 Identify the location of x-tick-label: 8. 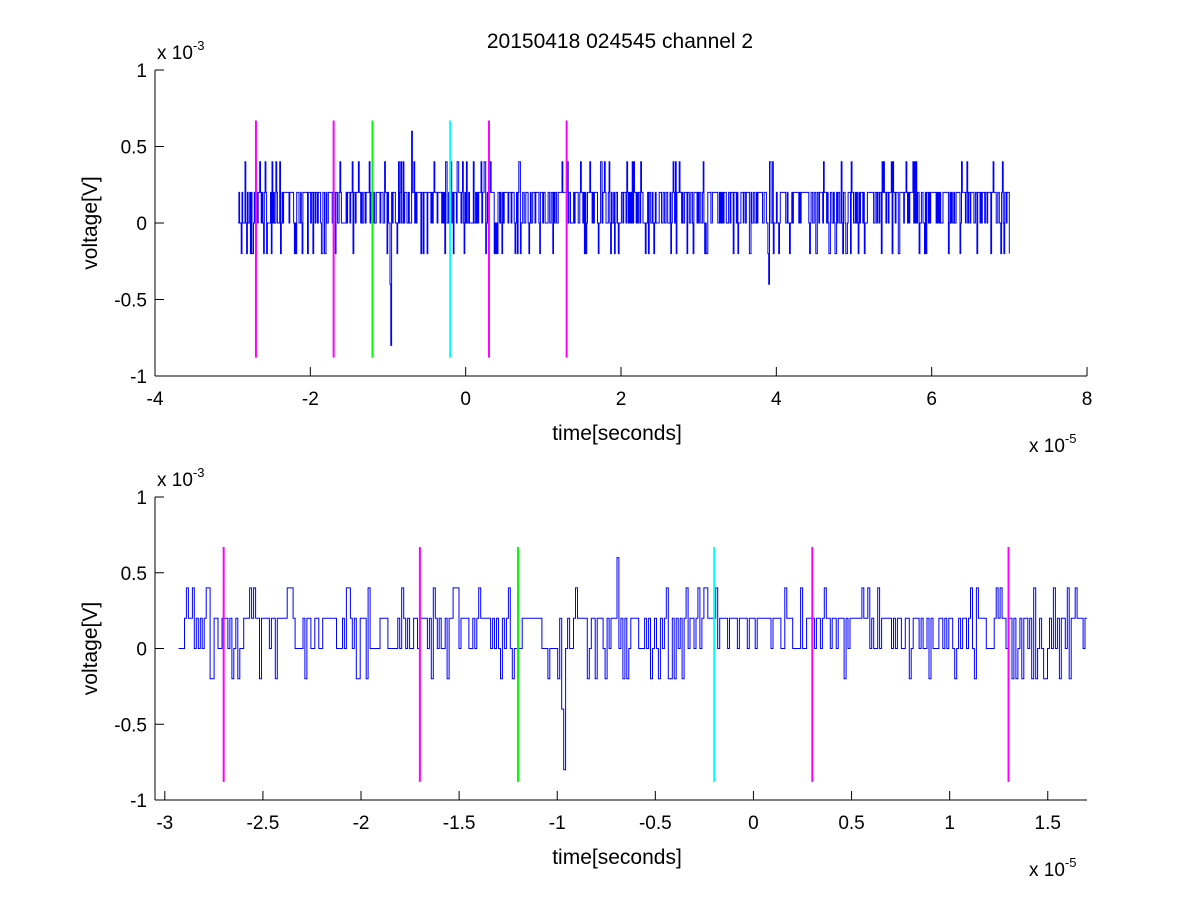
(1087, 399).